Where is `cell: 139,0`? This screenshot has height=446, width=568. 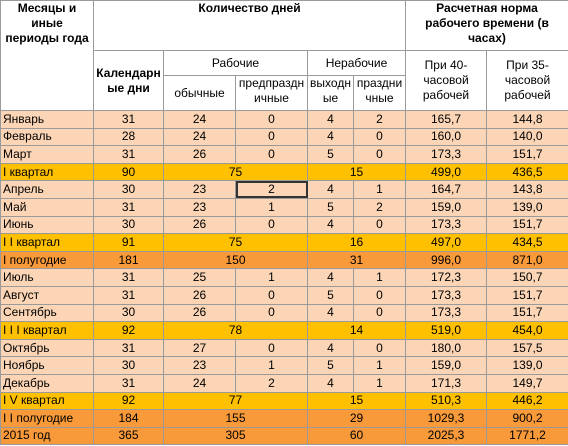 cell: 139,0 is located at coordinates (527, 207).